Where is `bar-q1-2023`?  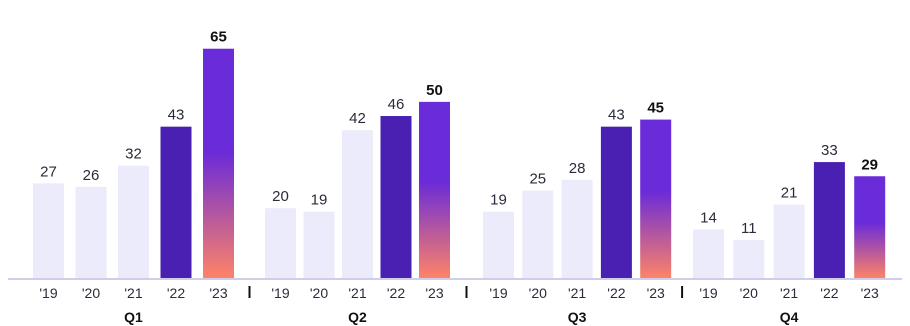
bar-q1-2023 is located at coordinates (218, 163).